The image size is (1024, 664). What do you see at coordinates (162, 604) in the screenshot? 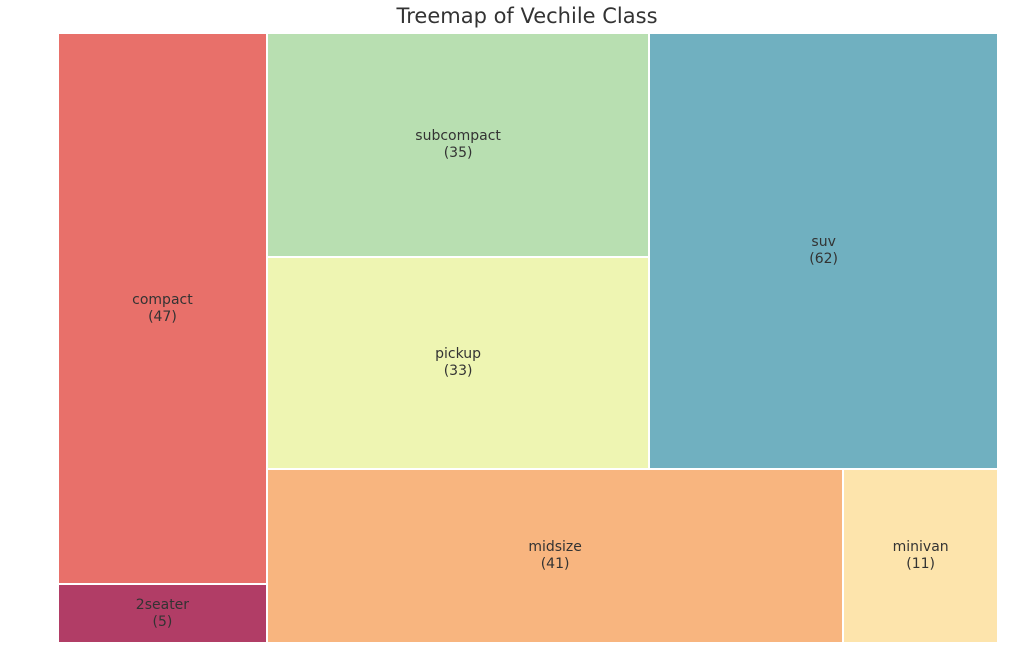
I see `tile-category-label: 2seater` at bounding box center [162, 604].